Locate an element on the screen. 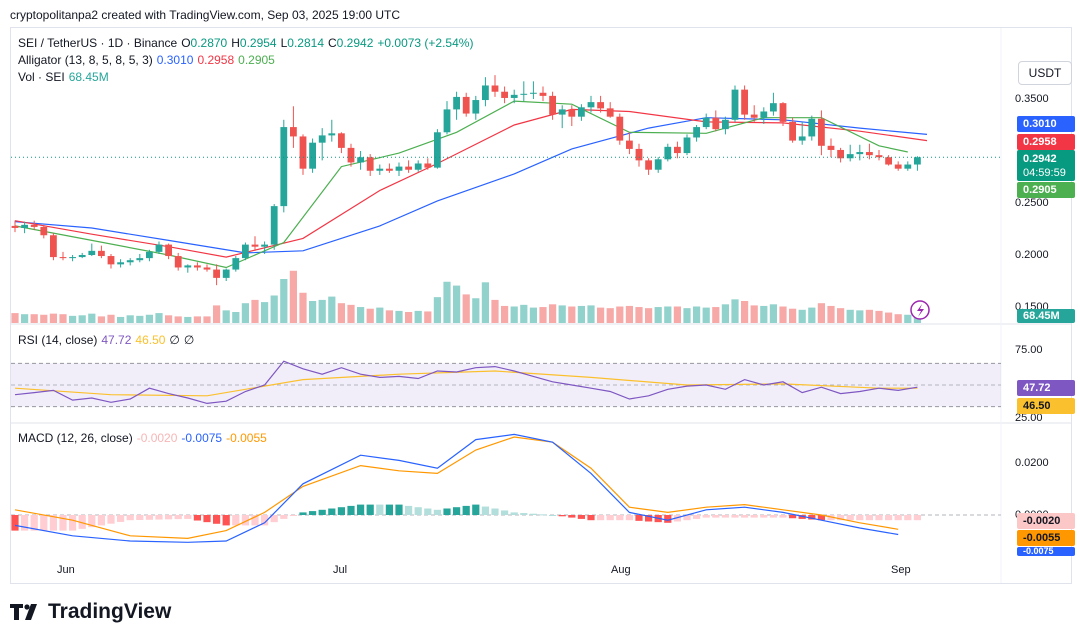  macd-signal-value: -0.0055 is located at coordinates (246, 438).